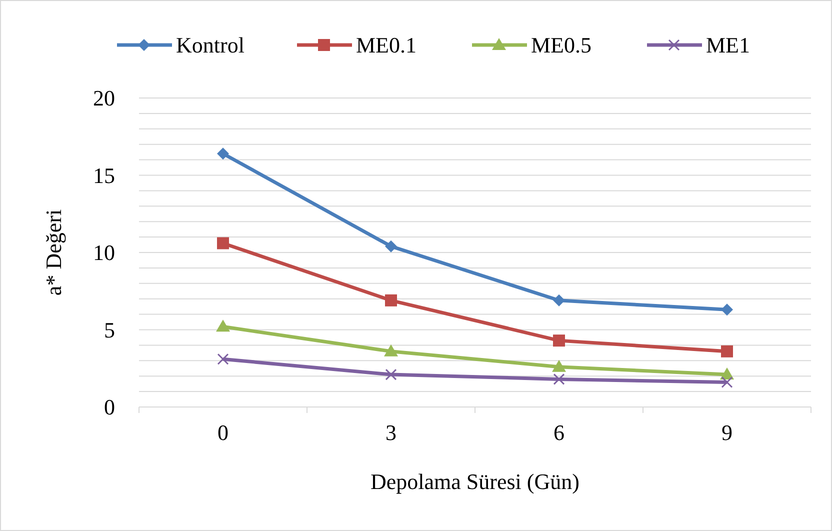 This screenshot has height=531, width=832. I want to click on legend-label: Kontrol, so click(210, 45).